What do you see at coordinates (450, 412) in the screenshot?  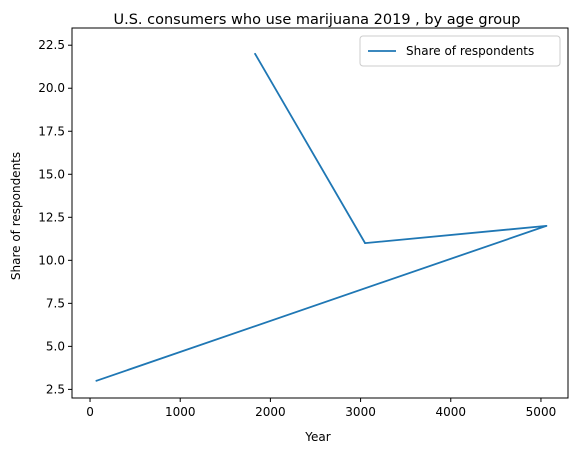 I see `x-tick-label: 4000` at bounding box center [450, 412].